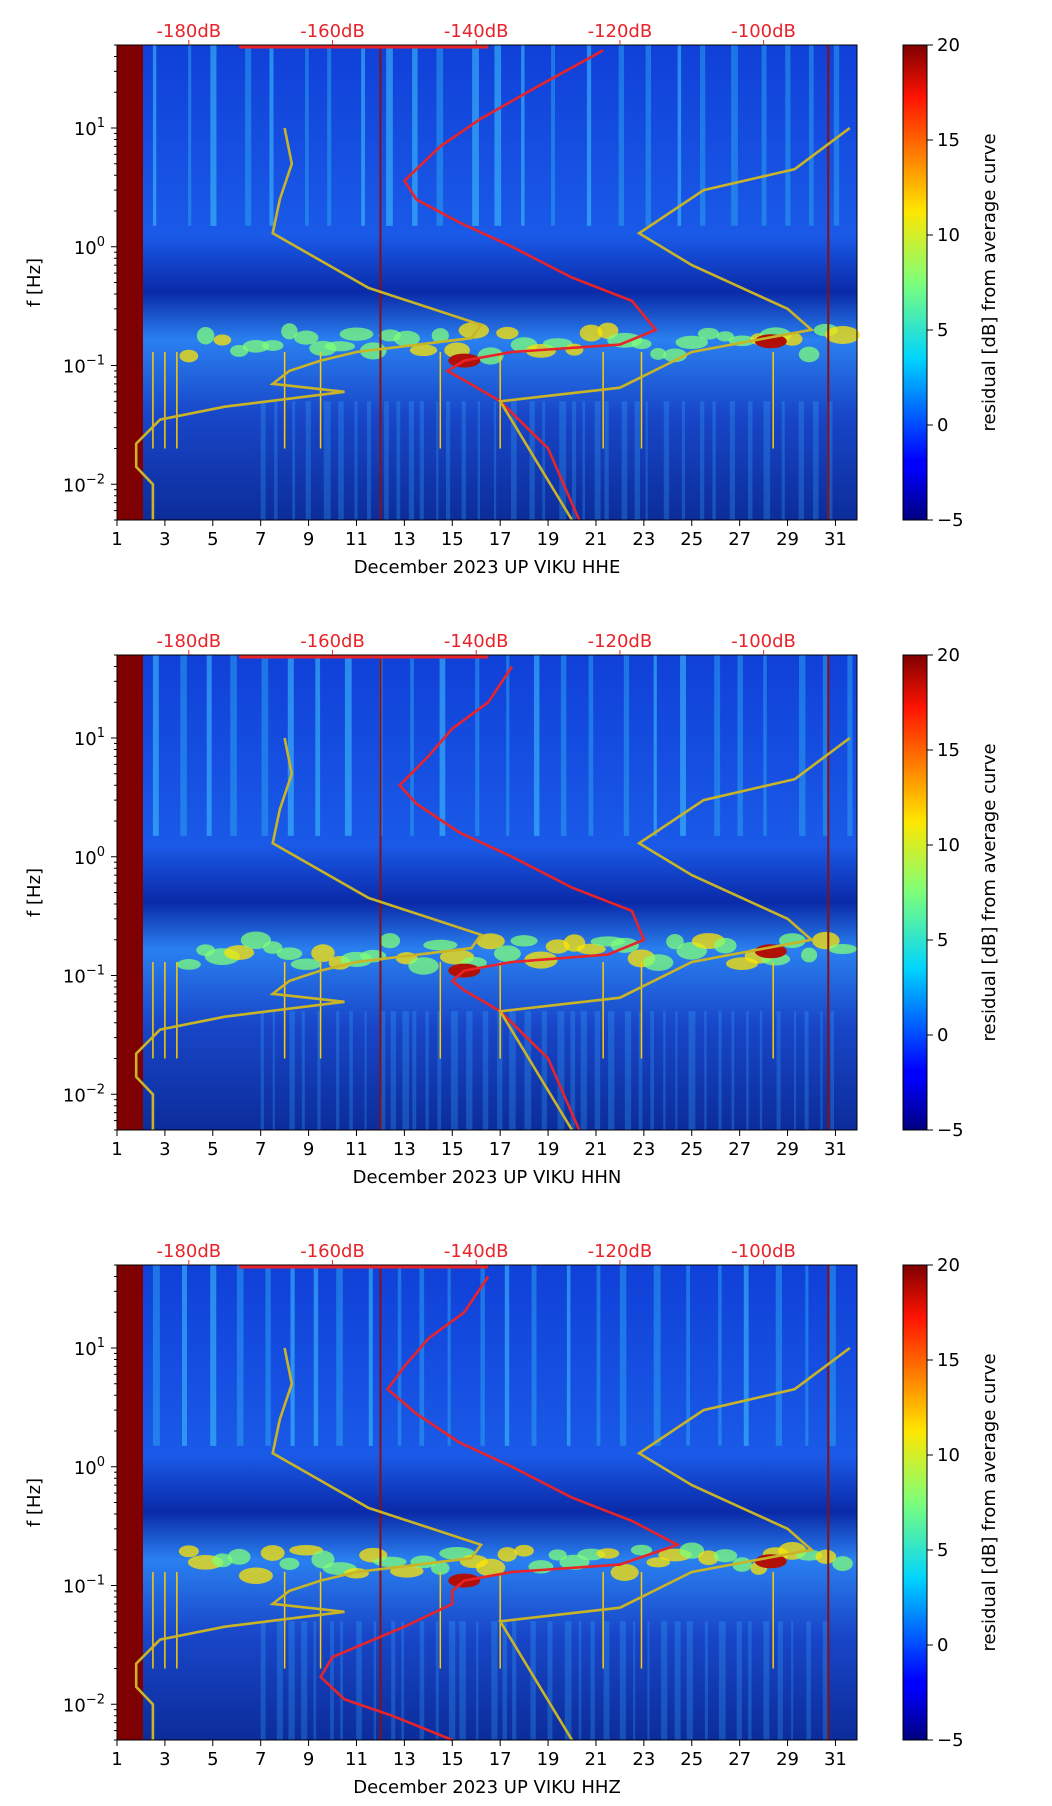 The width and height of the screenshot is (1052, 1806). I want to click on x-tick-label: 7, so click(260, 1149).